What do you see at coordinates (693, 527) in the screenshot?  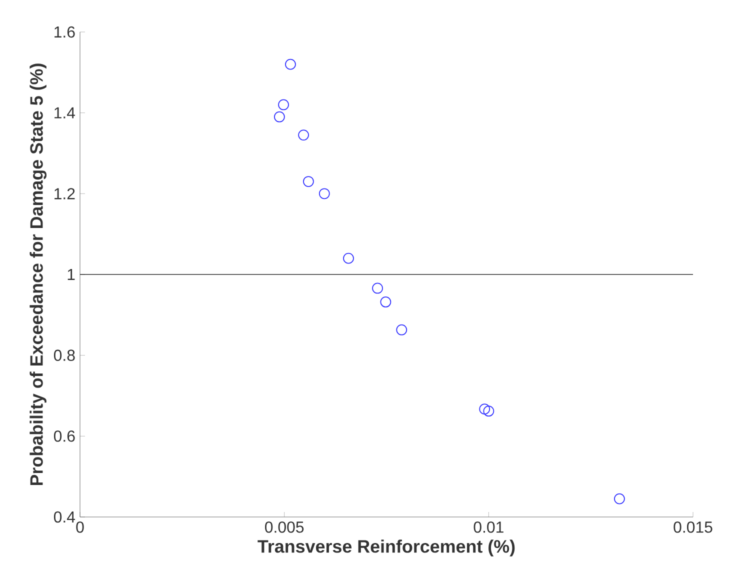 I see `x-tick-label: 0.015` at bounding box center [693, 527].